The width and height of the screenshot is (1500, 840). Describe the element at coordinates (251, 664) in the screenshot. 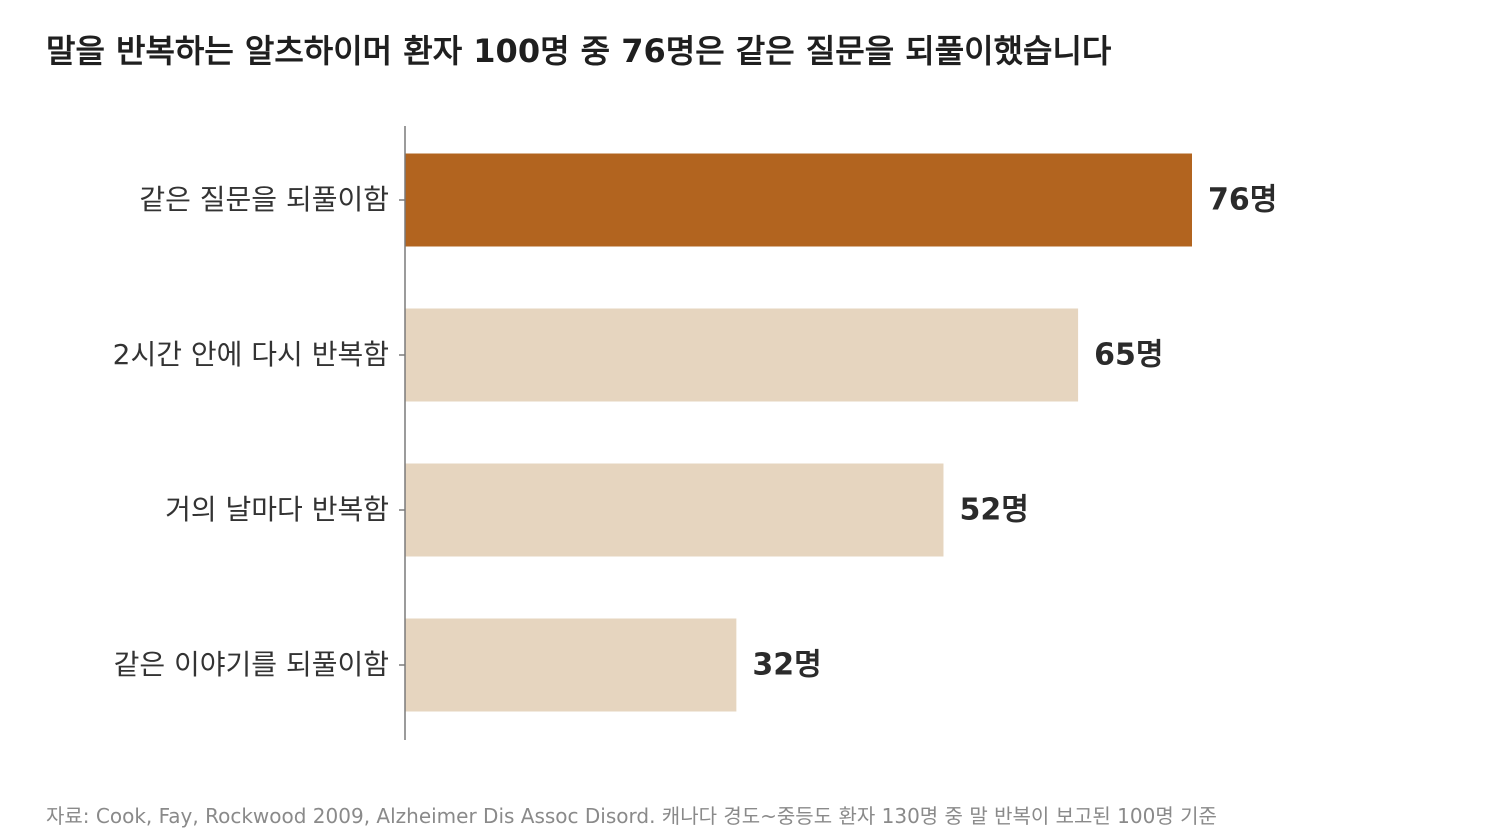

I see `category-label: 같은 이야기를 되풀이함` at that location.